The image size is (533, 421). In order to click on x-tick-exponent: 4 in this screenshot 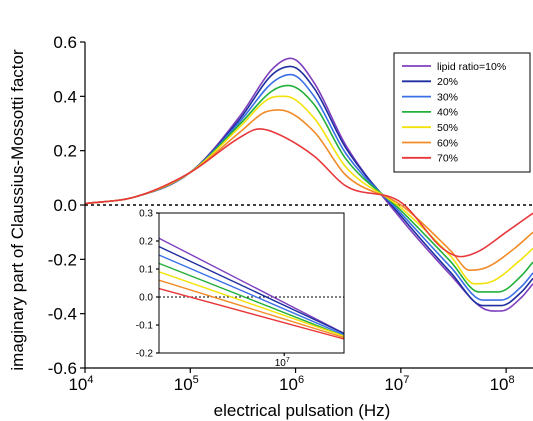, I will do `click(90, 380)`.